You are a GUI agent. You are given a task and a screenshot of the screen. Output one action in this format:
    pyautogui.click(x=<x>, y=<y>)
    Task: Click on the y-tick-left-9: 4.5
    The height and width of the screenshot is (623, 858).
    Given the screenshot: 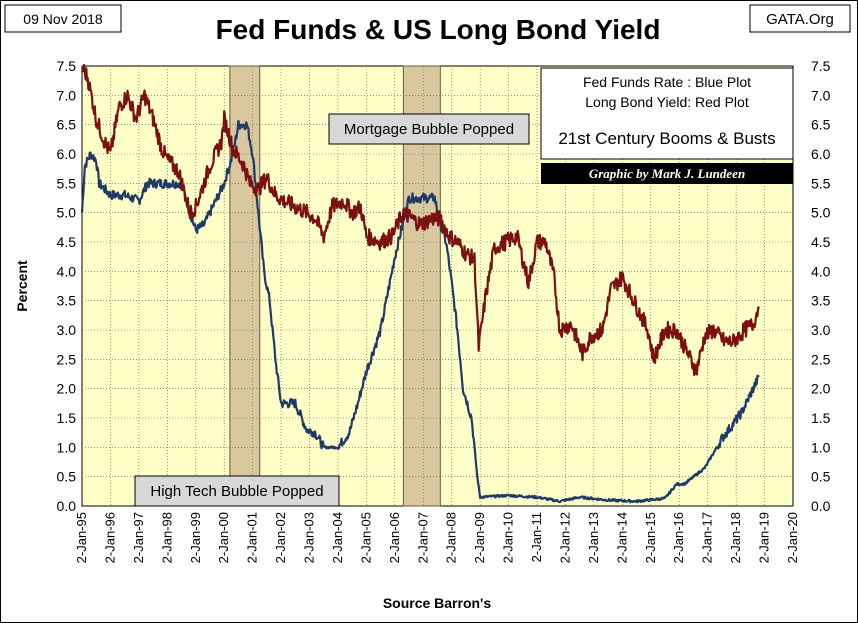 What is the action you would take?
    pyautogui.click(x=67, y=242)
    